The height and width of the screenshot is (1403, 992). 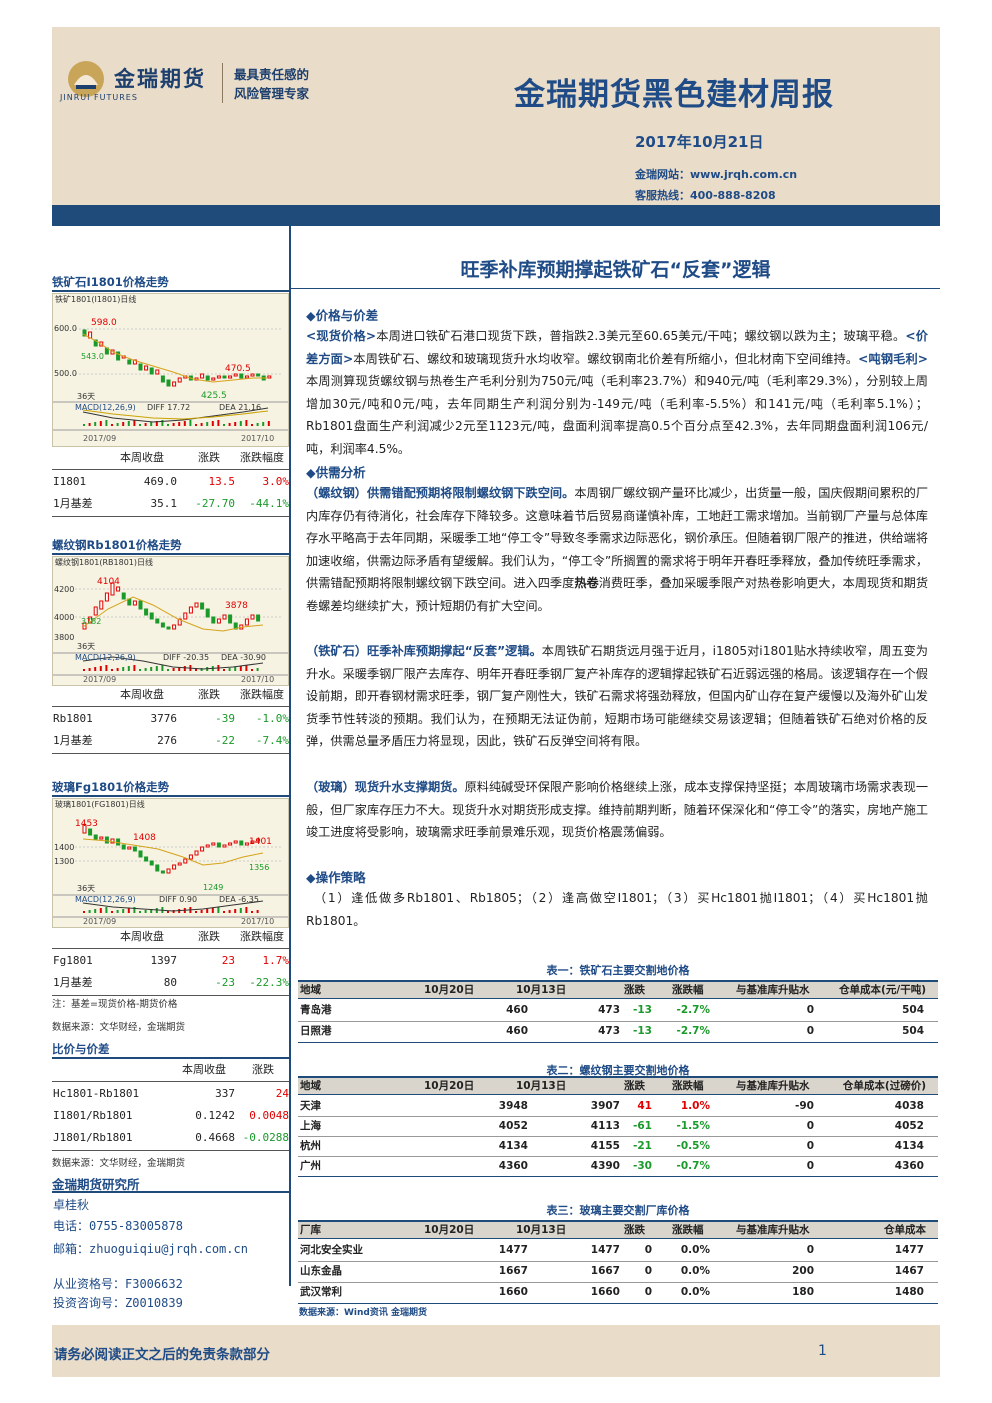 What do you see at coordinates (674, 95) in the screenshot?
I see `report-title: 金瑞期货黑色建材周报` at bounding box center [674, 95].